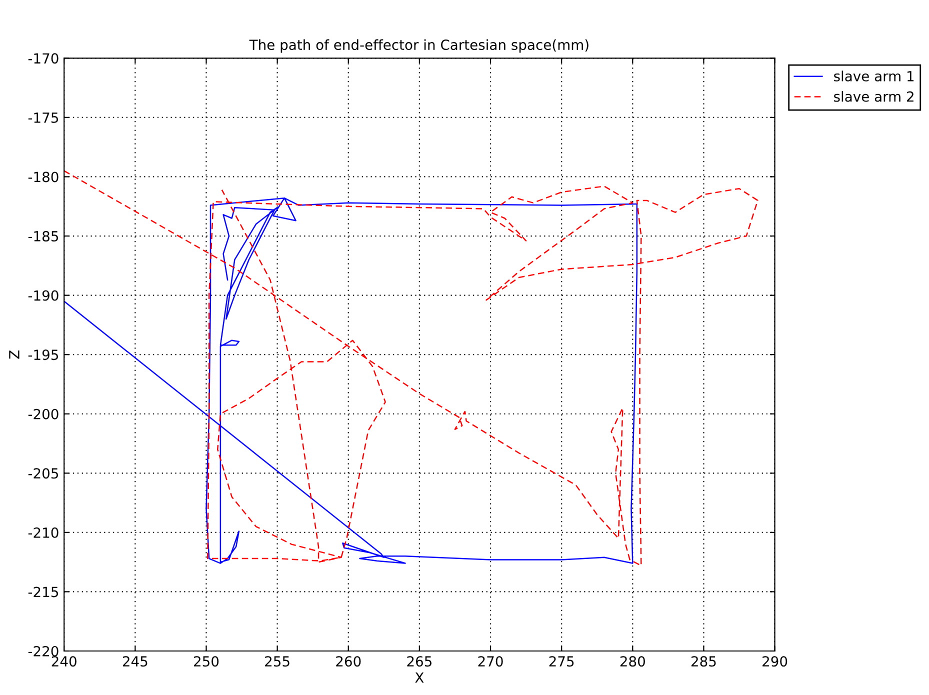  What do you see at coordinates (277, 661) in the screenshot?
I see `x-tick-label: 255` at bounding box center [277, 661].